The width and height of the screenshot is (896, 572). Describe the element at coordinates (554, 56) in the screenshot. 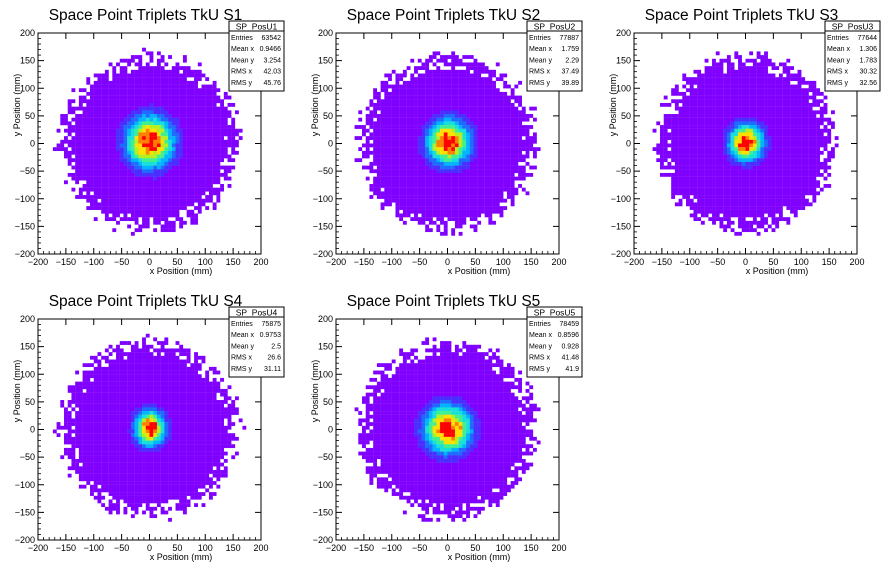

I see `stats-box` at that location.